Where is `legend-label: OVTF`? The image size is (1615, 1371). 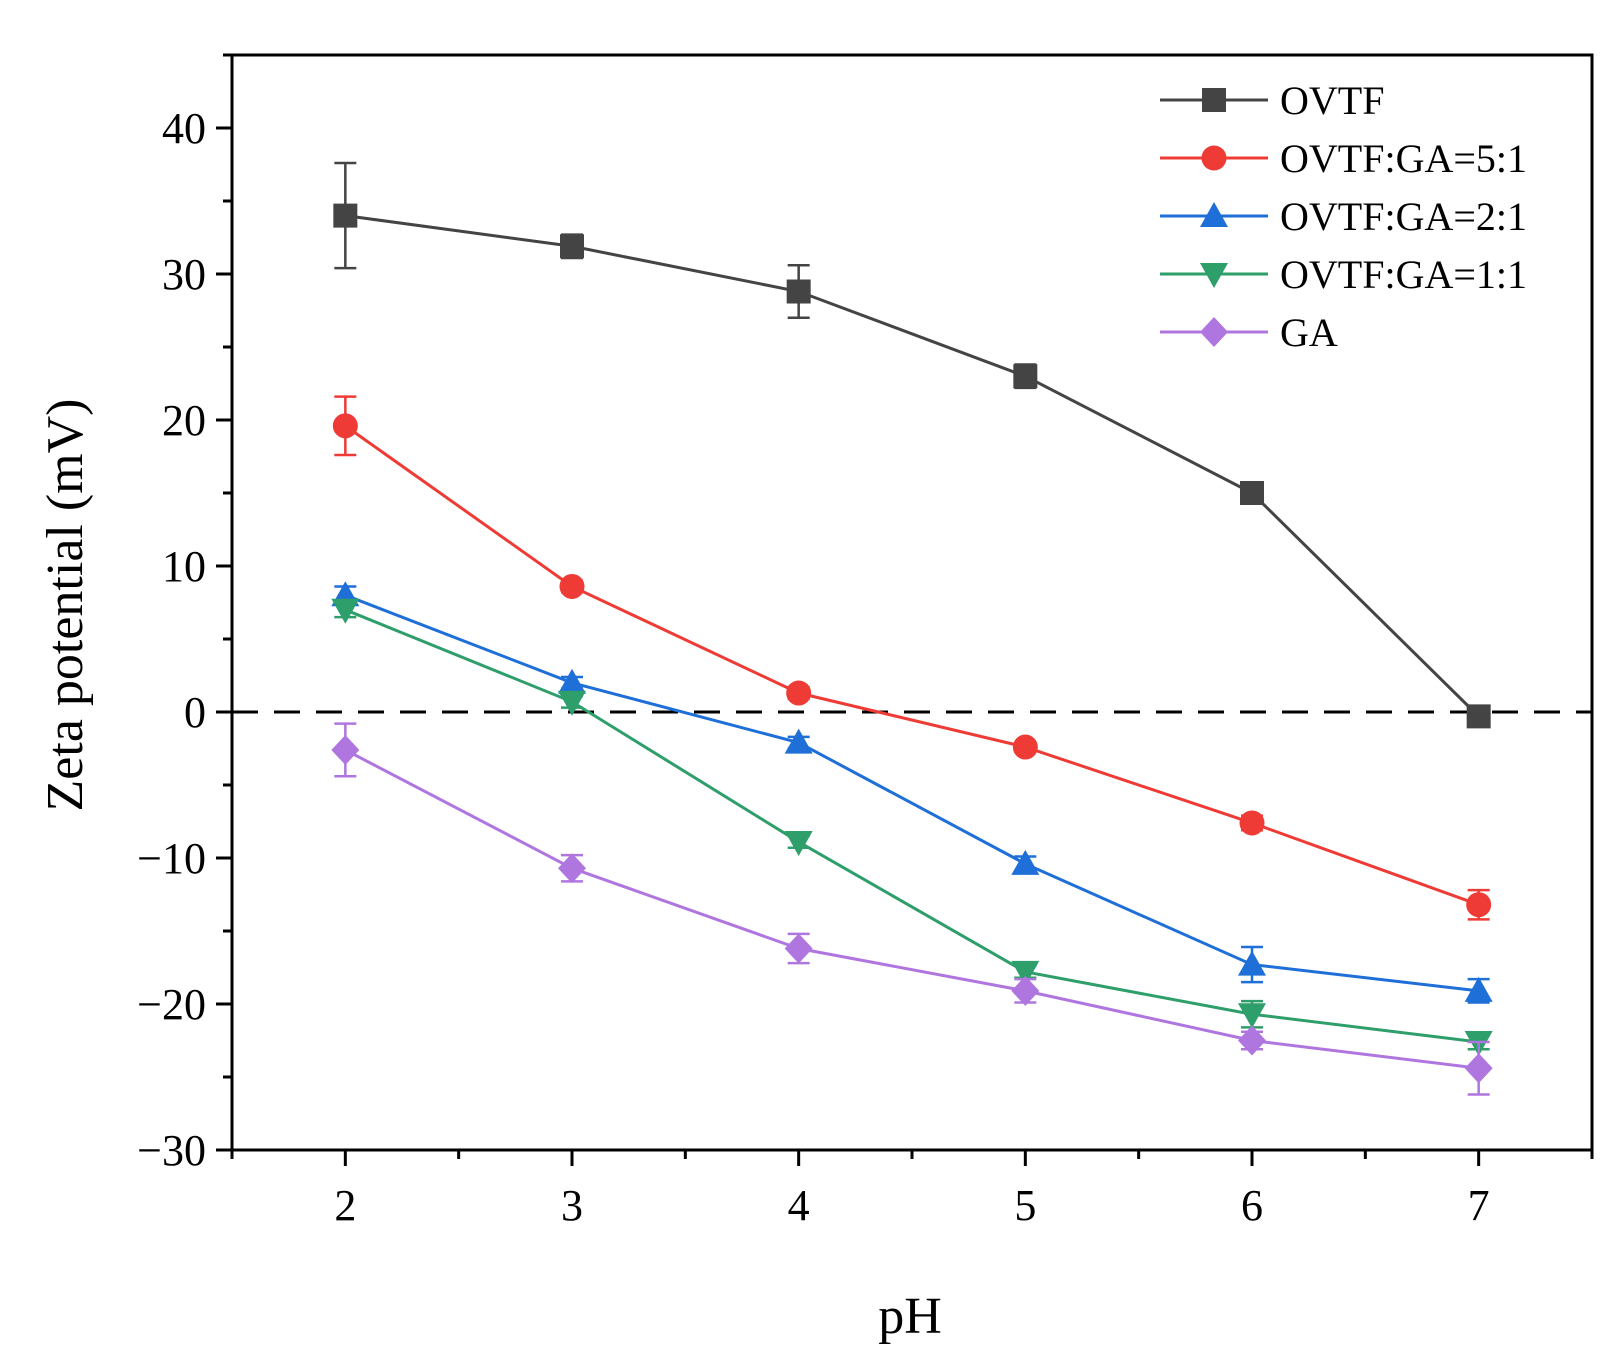
legend-label: OVTF is located at coordinates (1332, 100).